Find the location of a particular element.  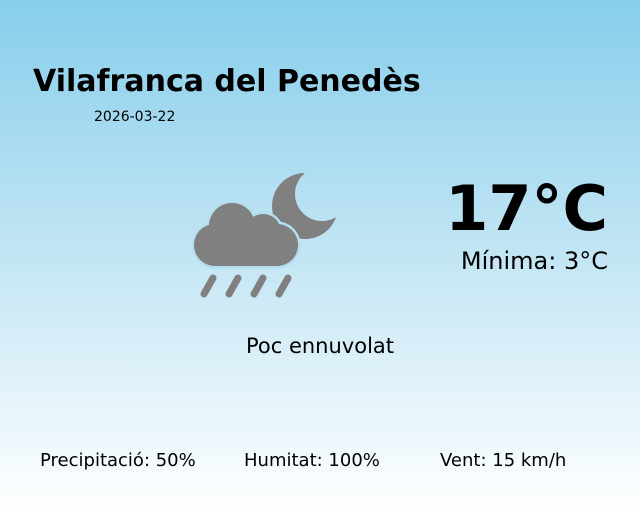

rain-icon is located at coordinates (246, 286).